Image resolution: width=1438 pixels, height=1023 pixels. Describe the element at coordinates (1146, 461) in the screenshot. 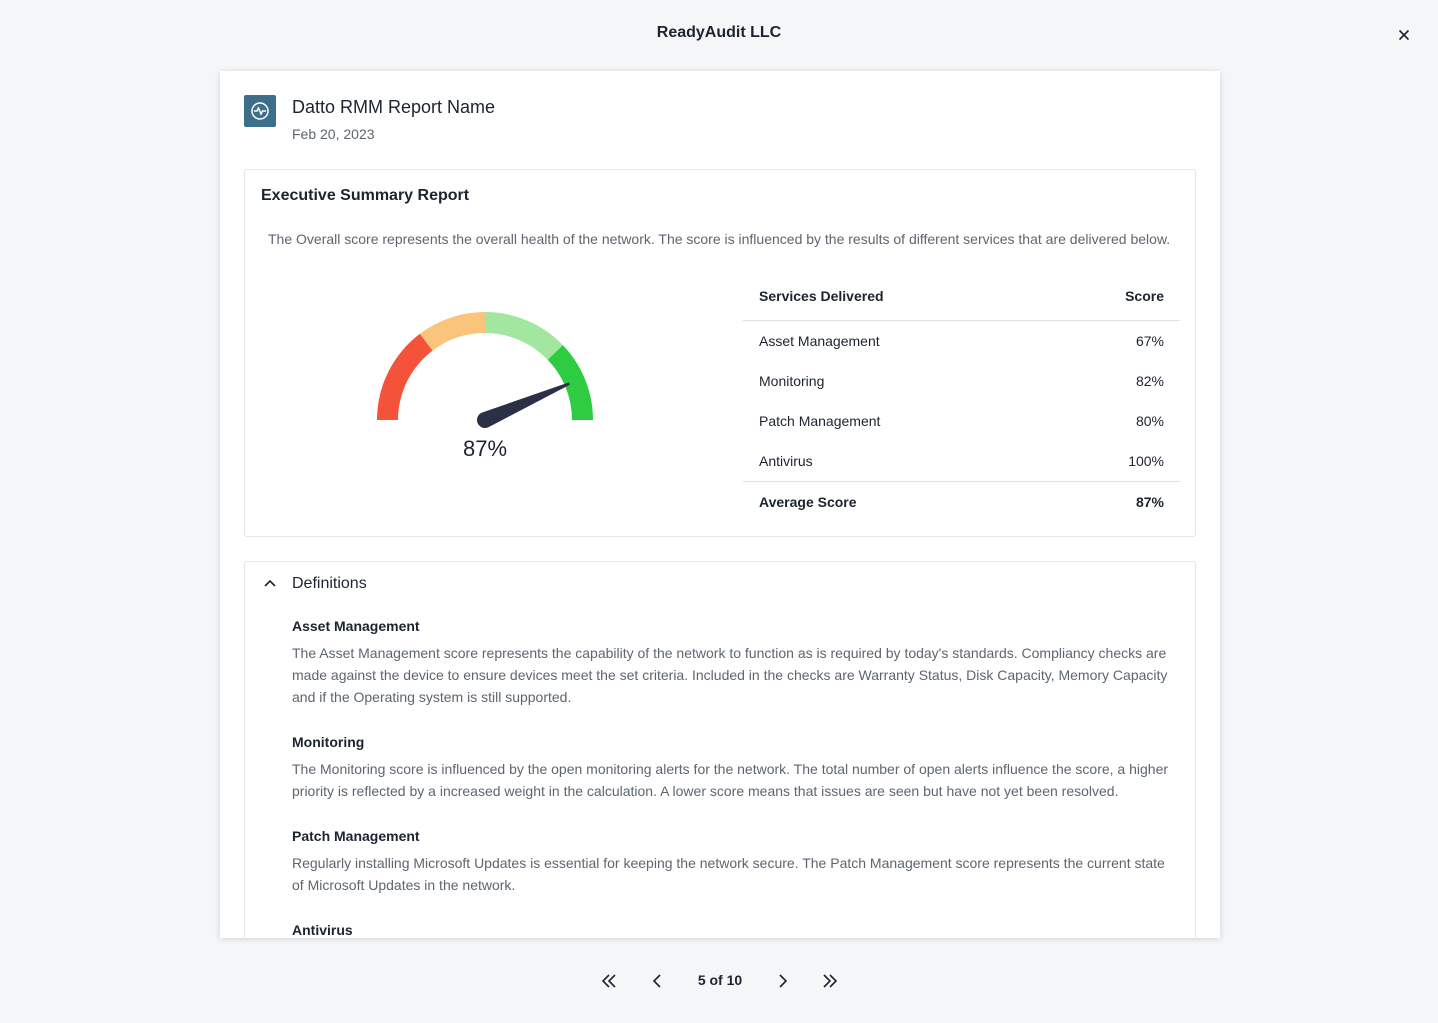

I see `cell: 100%` at that location.